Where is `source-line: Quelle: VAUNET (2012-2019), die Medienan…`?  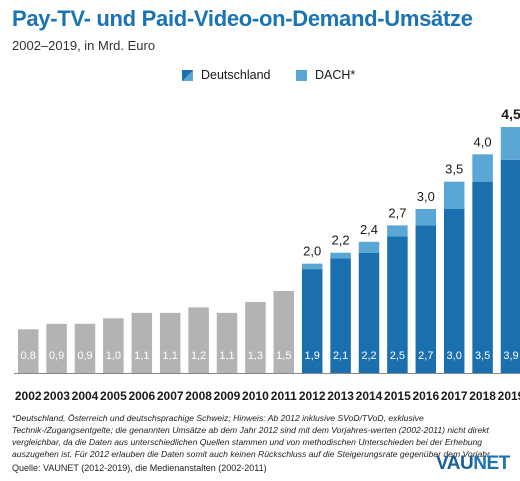 source-line: Quelle: VAUNET (2012-2019), die Medienan… is located at coordinates (139, 468).